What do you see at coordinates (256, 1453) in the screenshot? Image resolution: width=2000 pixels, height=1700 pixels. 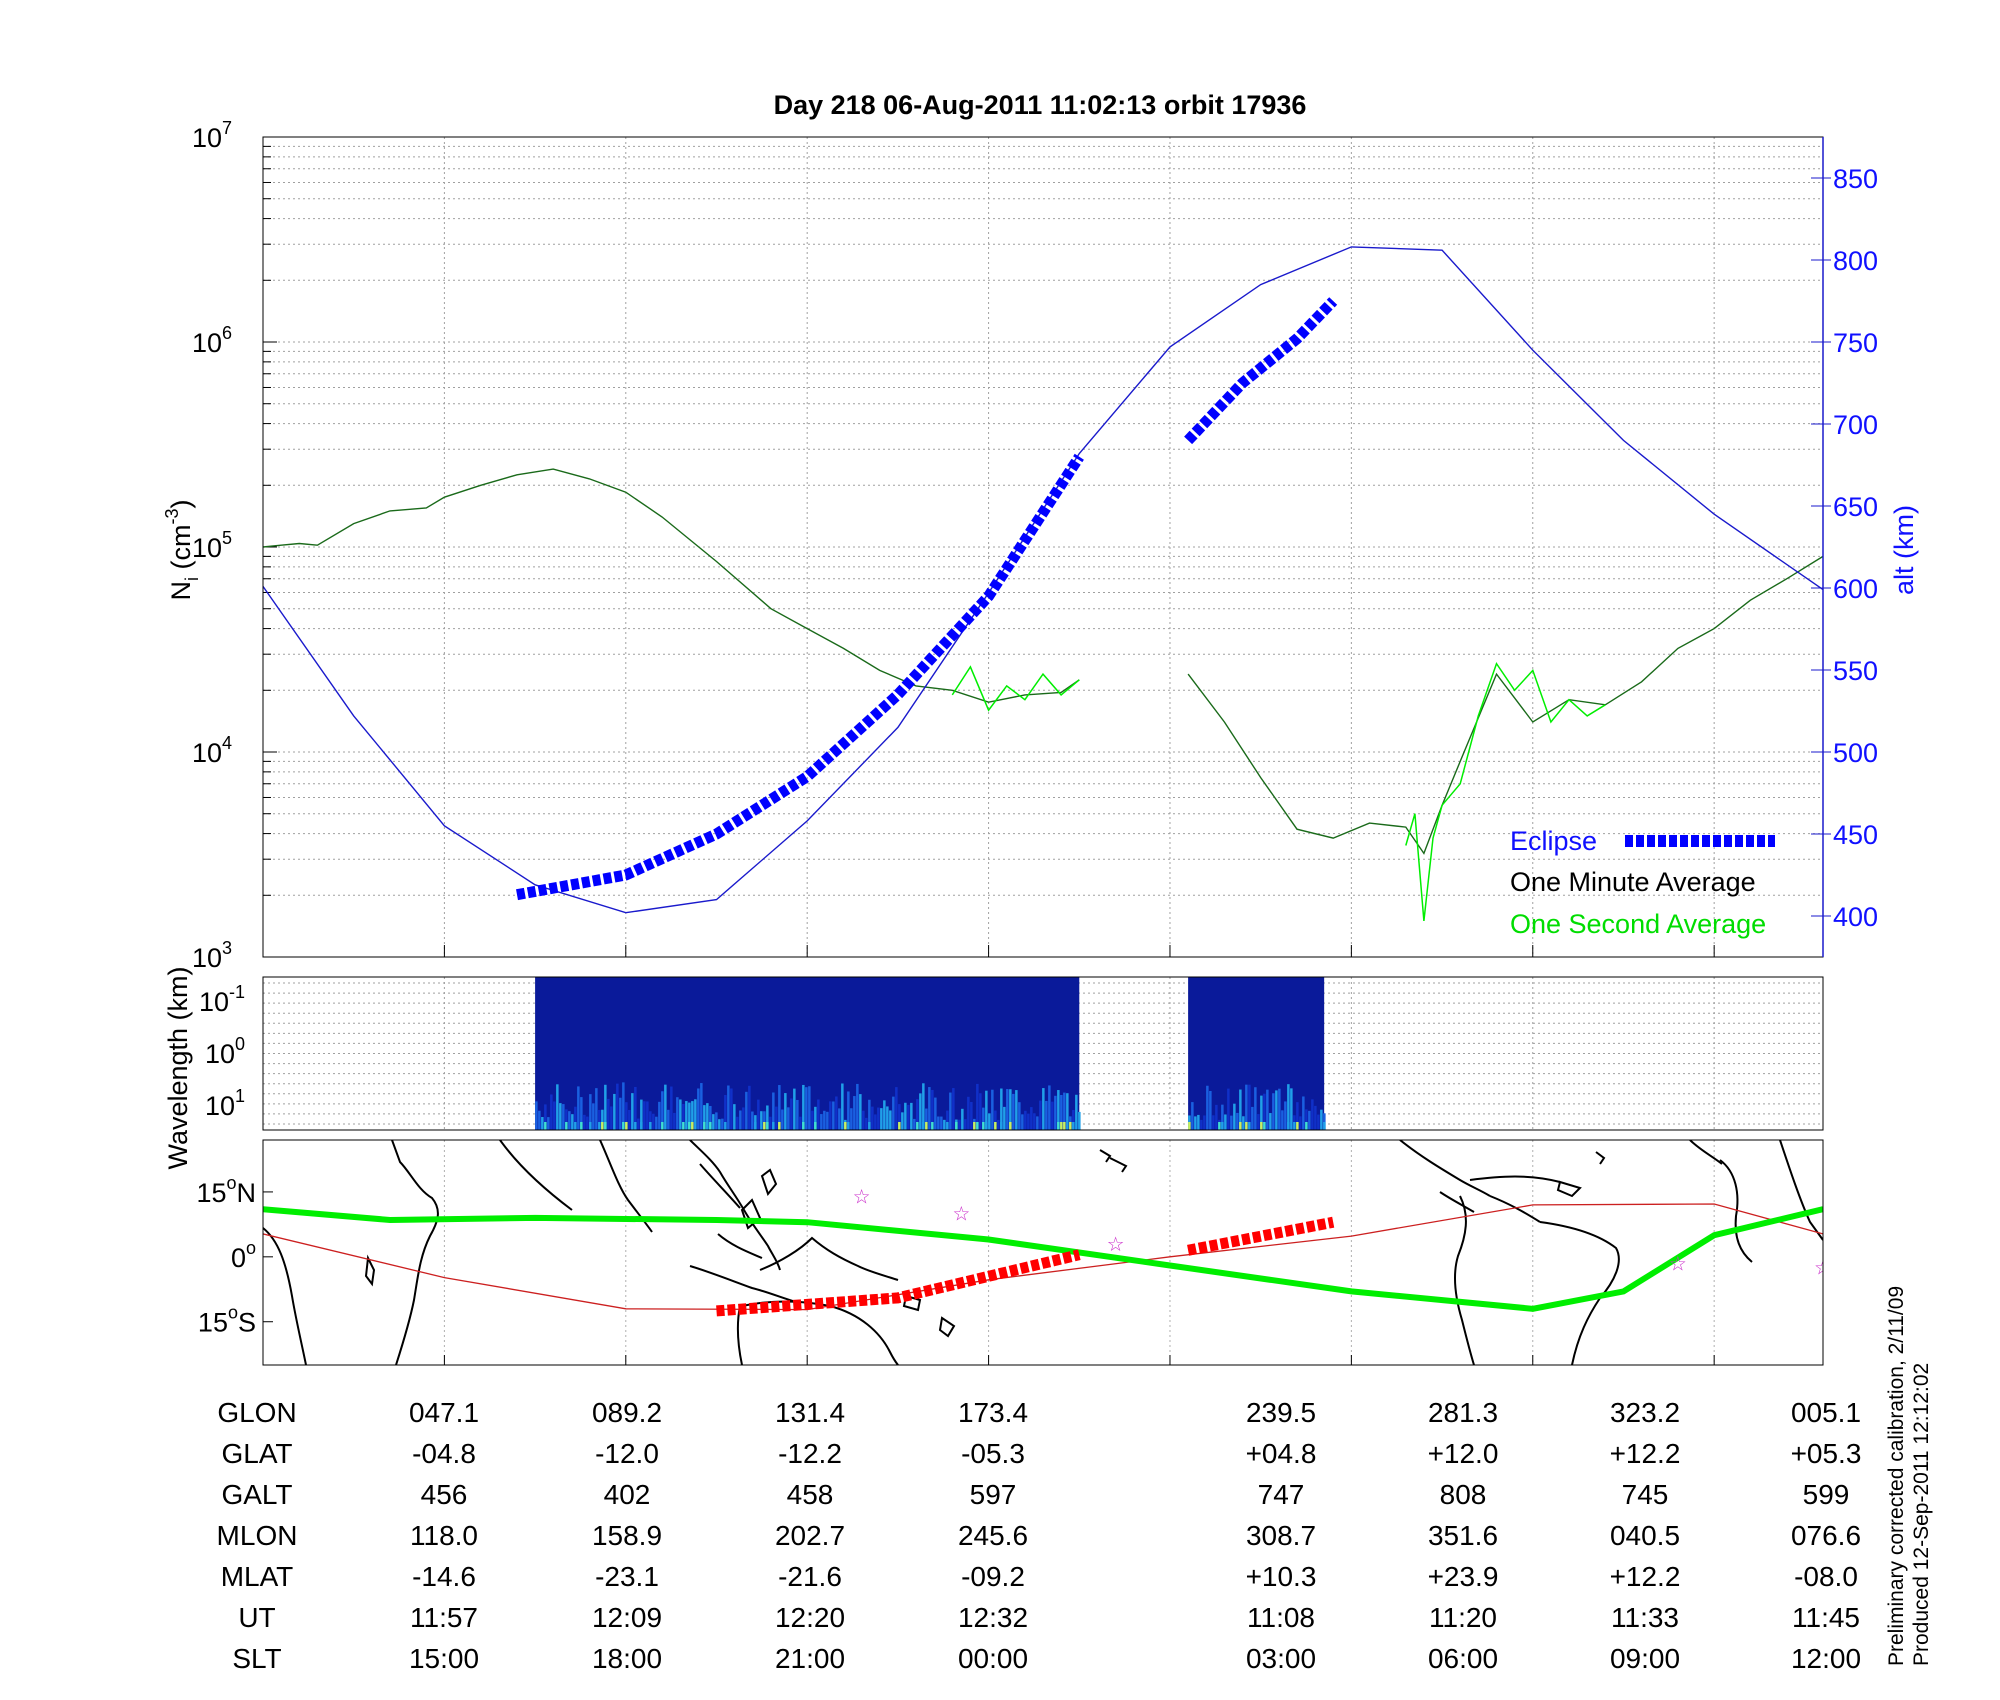 I see `table-row-label: GLAT` at bounding box center [256, 1453].